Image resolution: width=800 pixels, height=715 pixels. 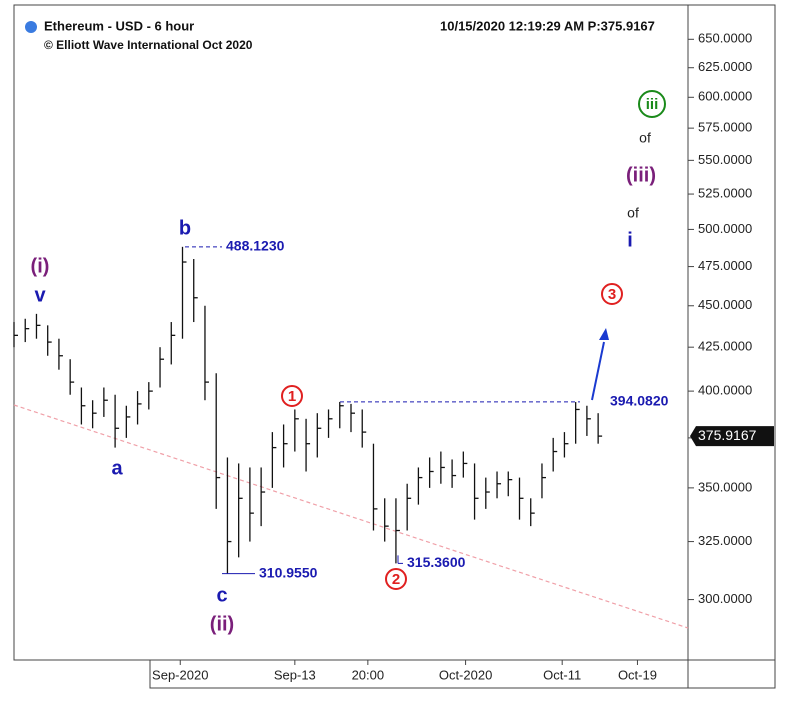 I want to click on wave-label: a, so click(x=117, y=468).